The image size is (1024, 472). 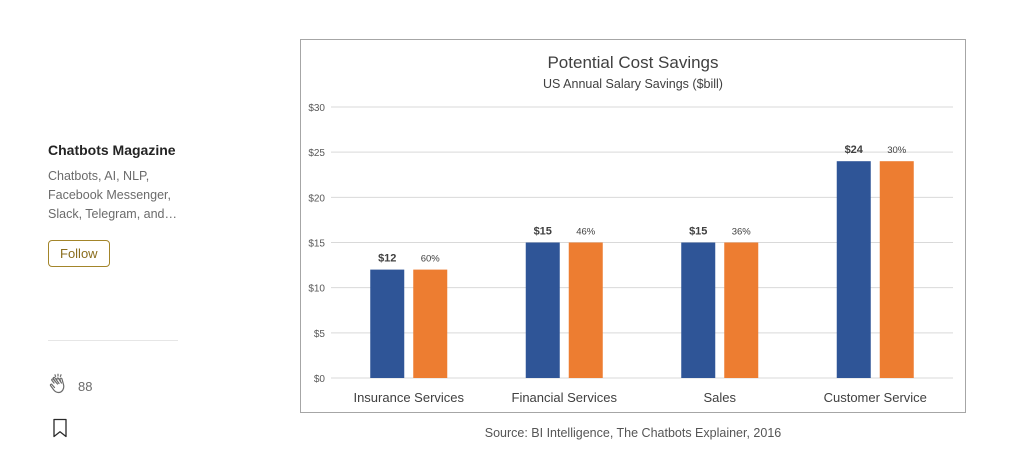 What do you see at coordinates (719, 397) in the screenshot?
I see `x-tick-label: Sales` at bounding box center [719, 397].